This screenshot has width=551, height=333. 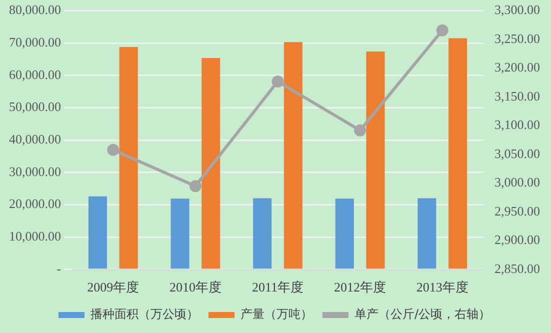 I want to click on y2-tick-label: 3,000.00, so click(x=517, y=182).